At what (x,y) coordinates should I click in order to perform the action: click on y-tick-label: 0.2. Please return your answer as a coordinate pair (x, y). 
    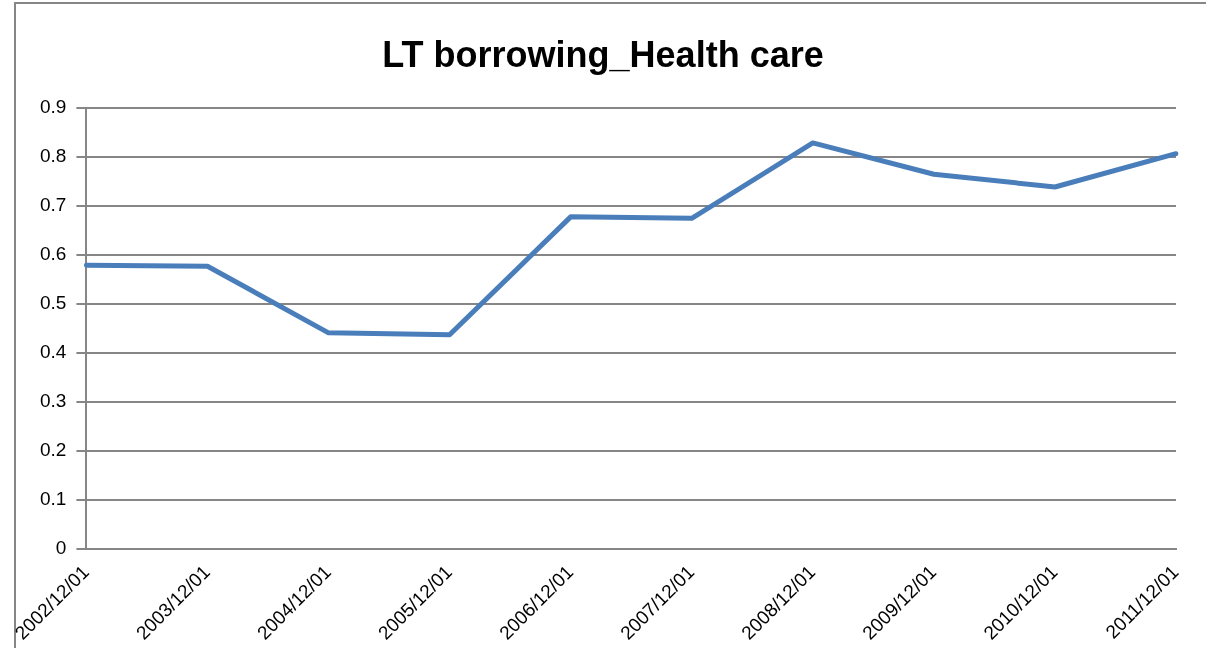
    Looking at the image, I should click on (53, 449).